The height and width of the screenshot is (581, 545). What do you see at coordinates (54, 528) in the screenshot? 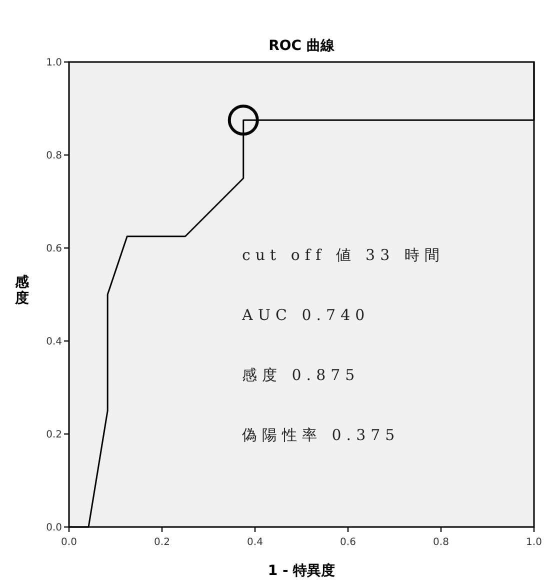
I see `y-tick-label: 0.0` at bounding box center [54, 528].